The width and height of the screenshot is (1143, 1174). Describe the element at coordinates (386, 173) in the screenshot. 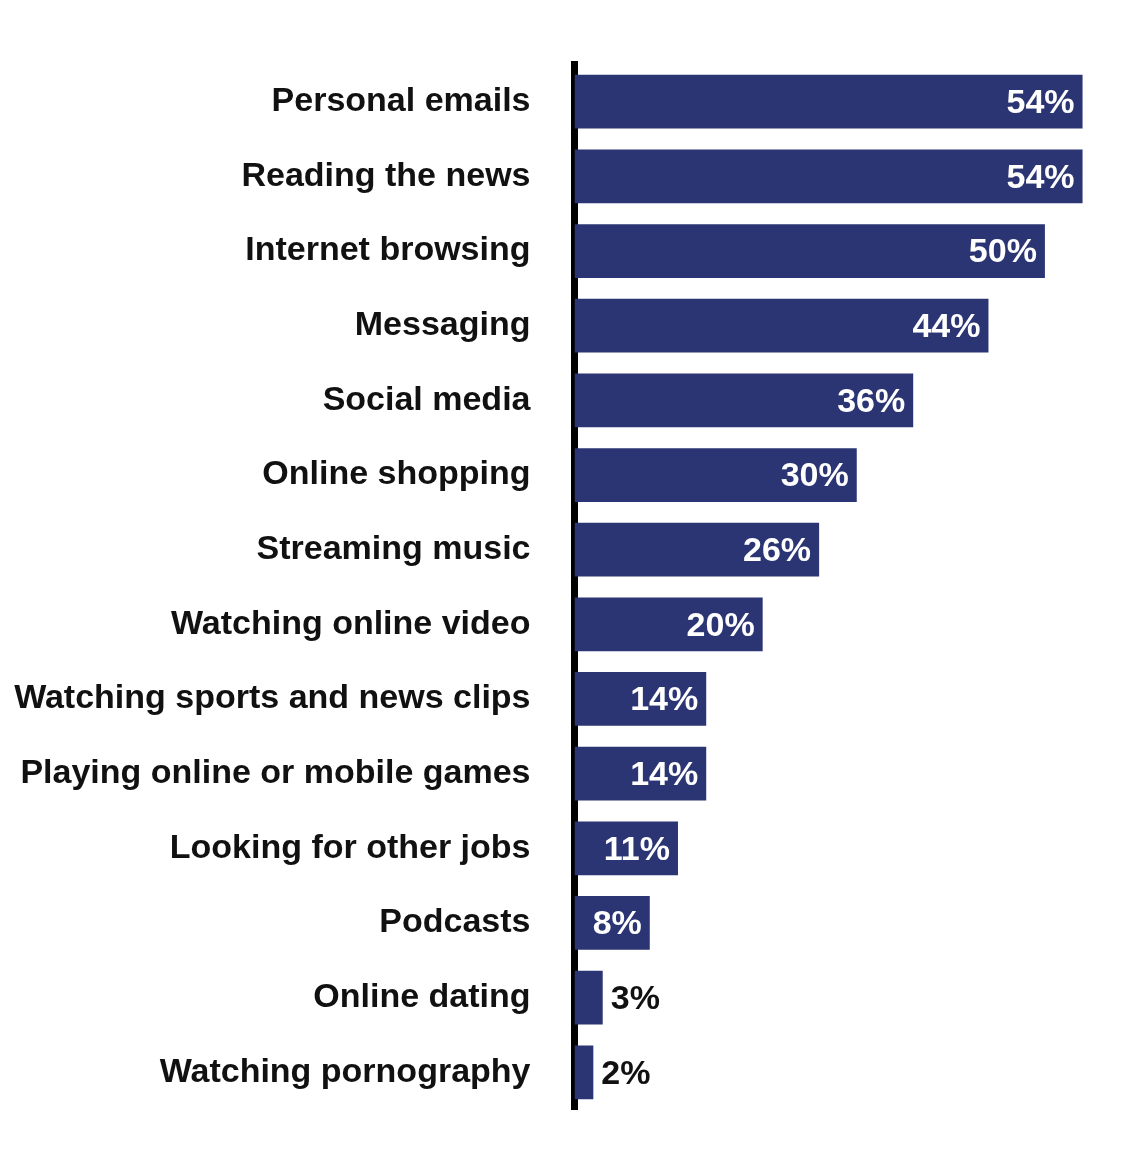

I see `y-tick-label: Reading the news` at that location.